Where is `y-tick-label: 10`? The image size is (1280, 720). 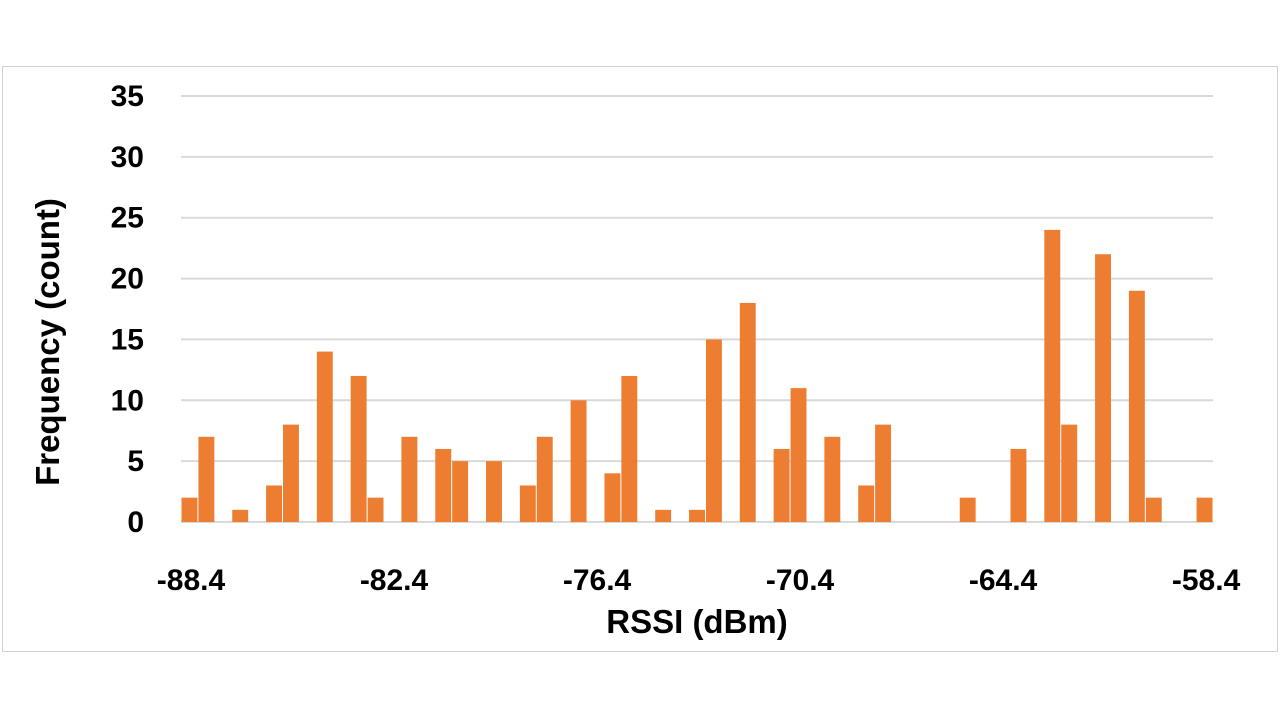 y-tick-label: 10 is located at coordinates (127, 400).